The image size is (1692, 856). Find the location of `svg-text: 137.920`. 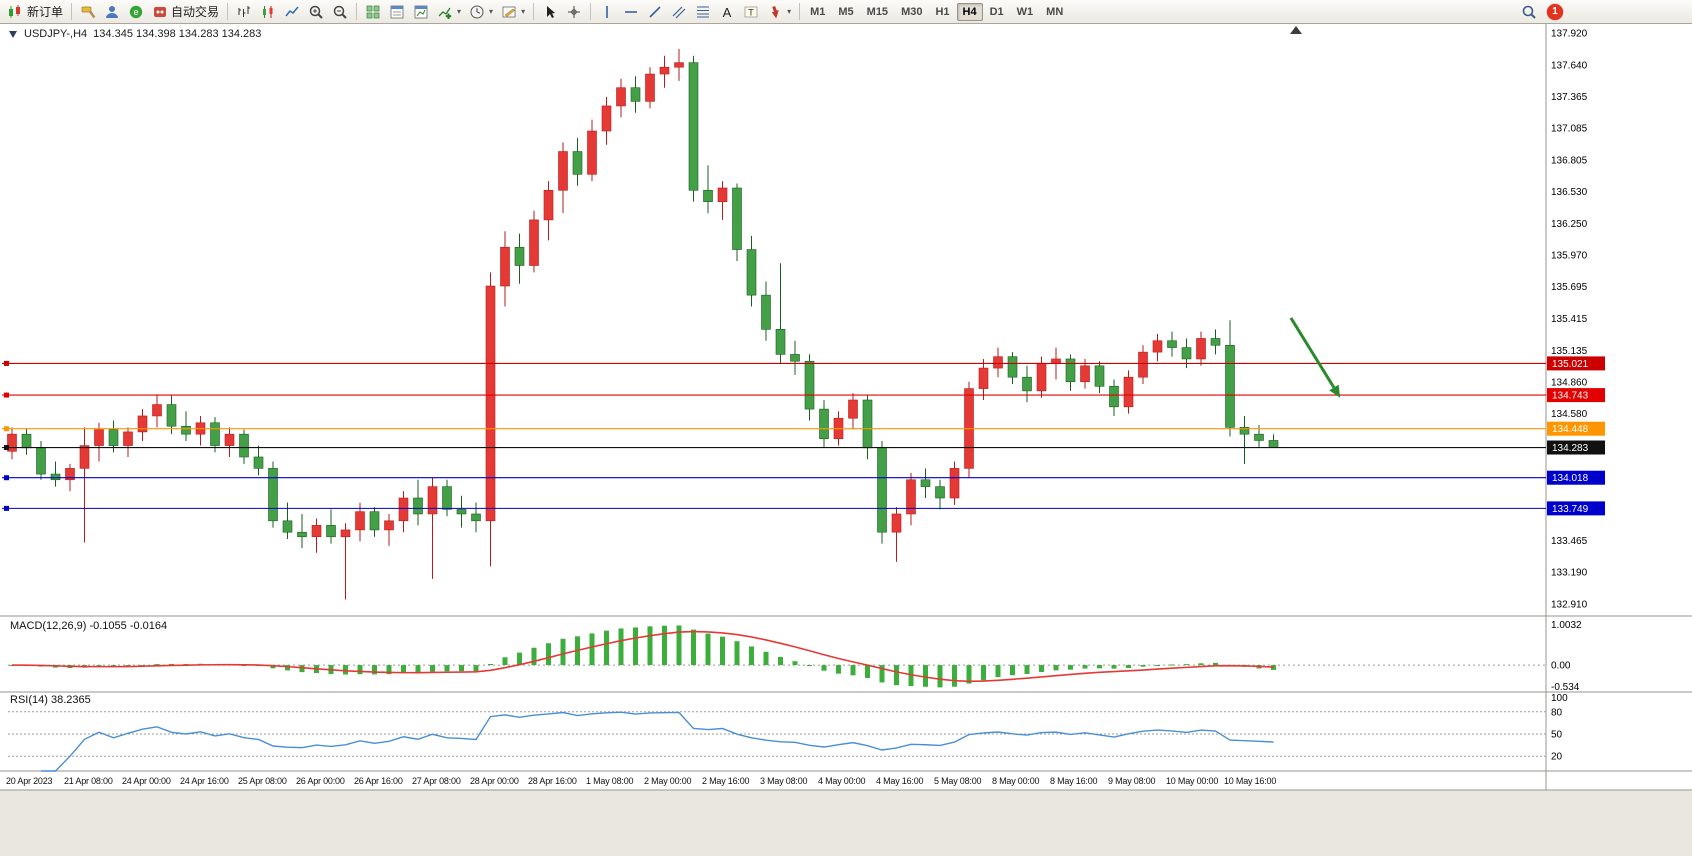

svg-text: 137.920 is located at coordinates (1569, 34).